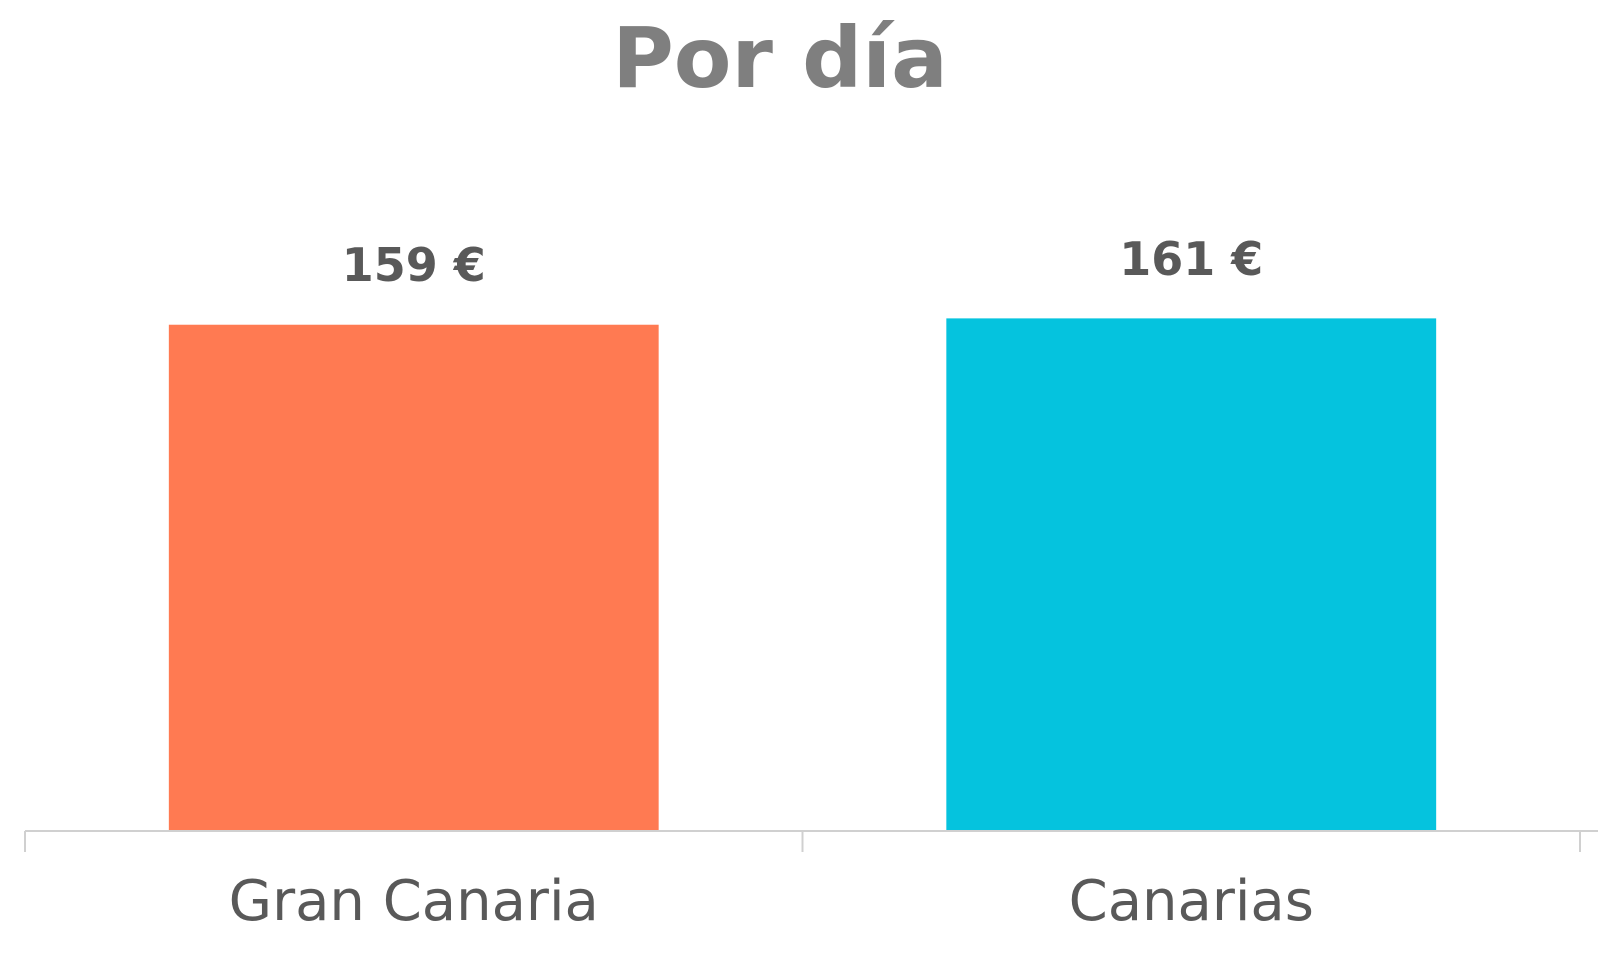 The height and width of the screenshot is (960, 1598). I want to click on x-tick-label: Gran Canaria, so click(414, 901).